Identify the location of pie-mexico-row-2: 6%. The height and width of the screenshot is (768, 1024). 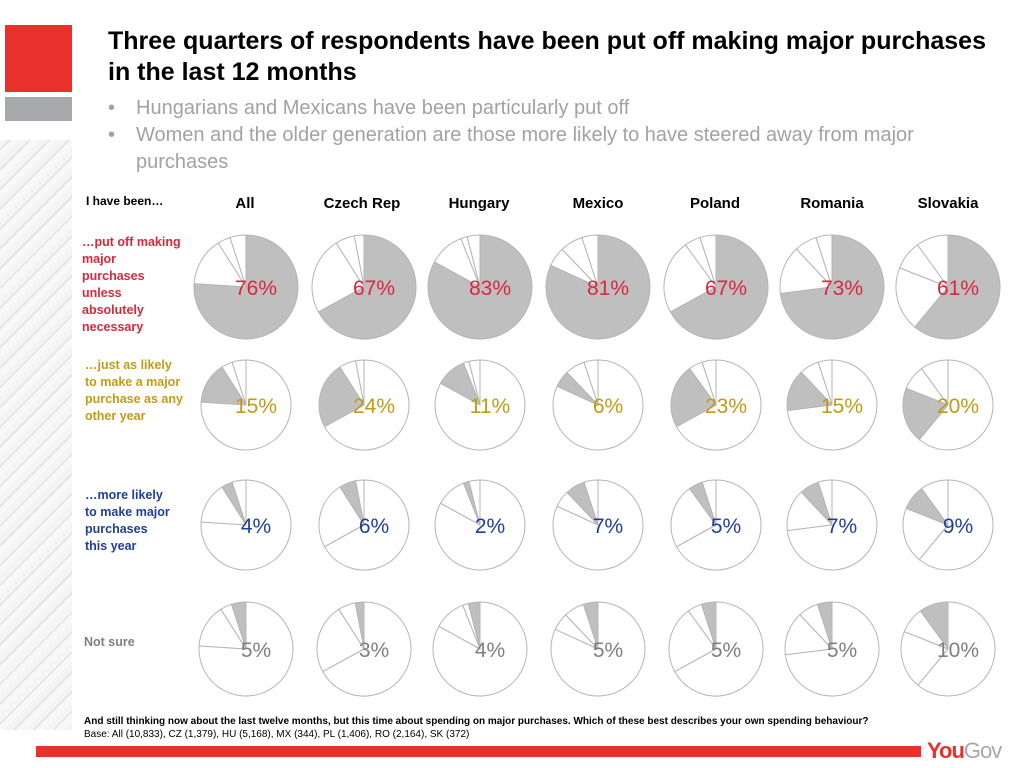
(598, 405).